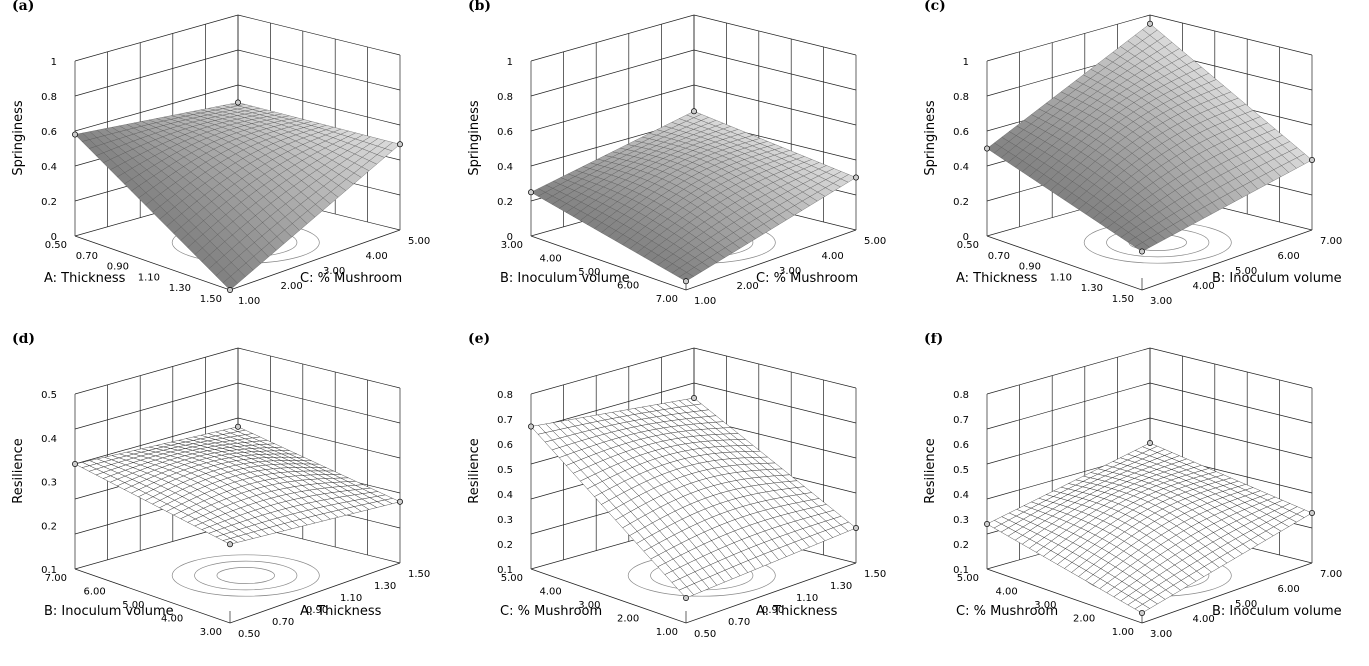  I want to click on left-axis-title: B: Inoculum volume, so click(109, 611).